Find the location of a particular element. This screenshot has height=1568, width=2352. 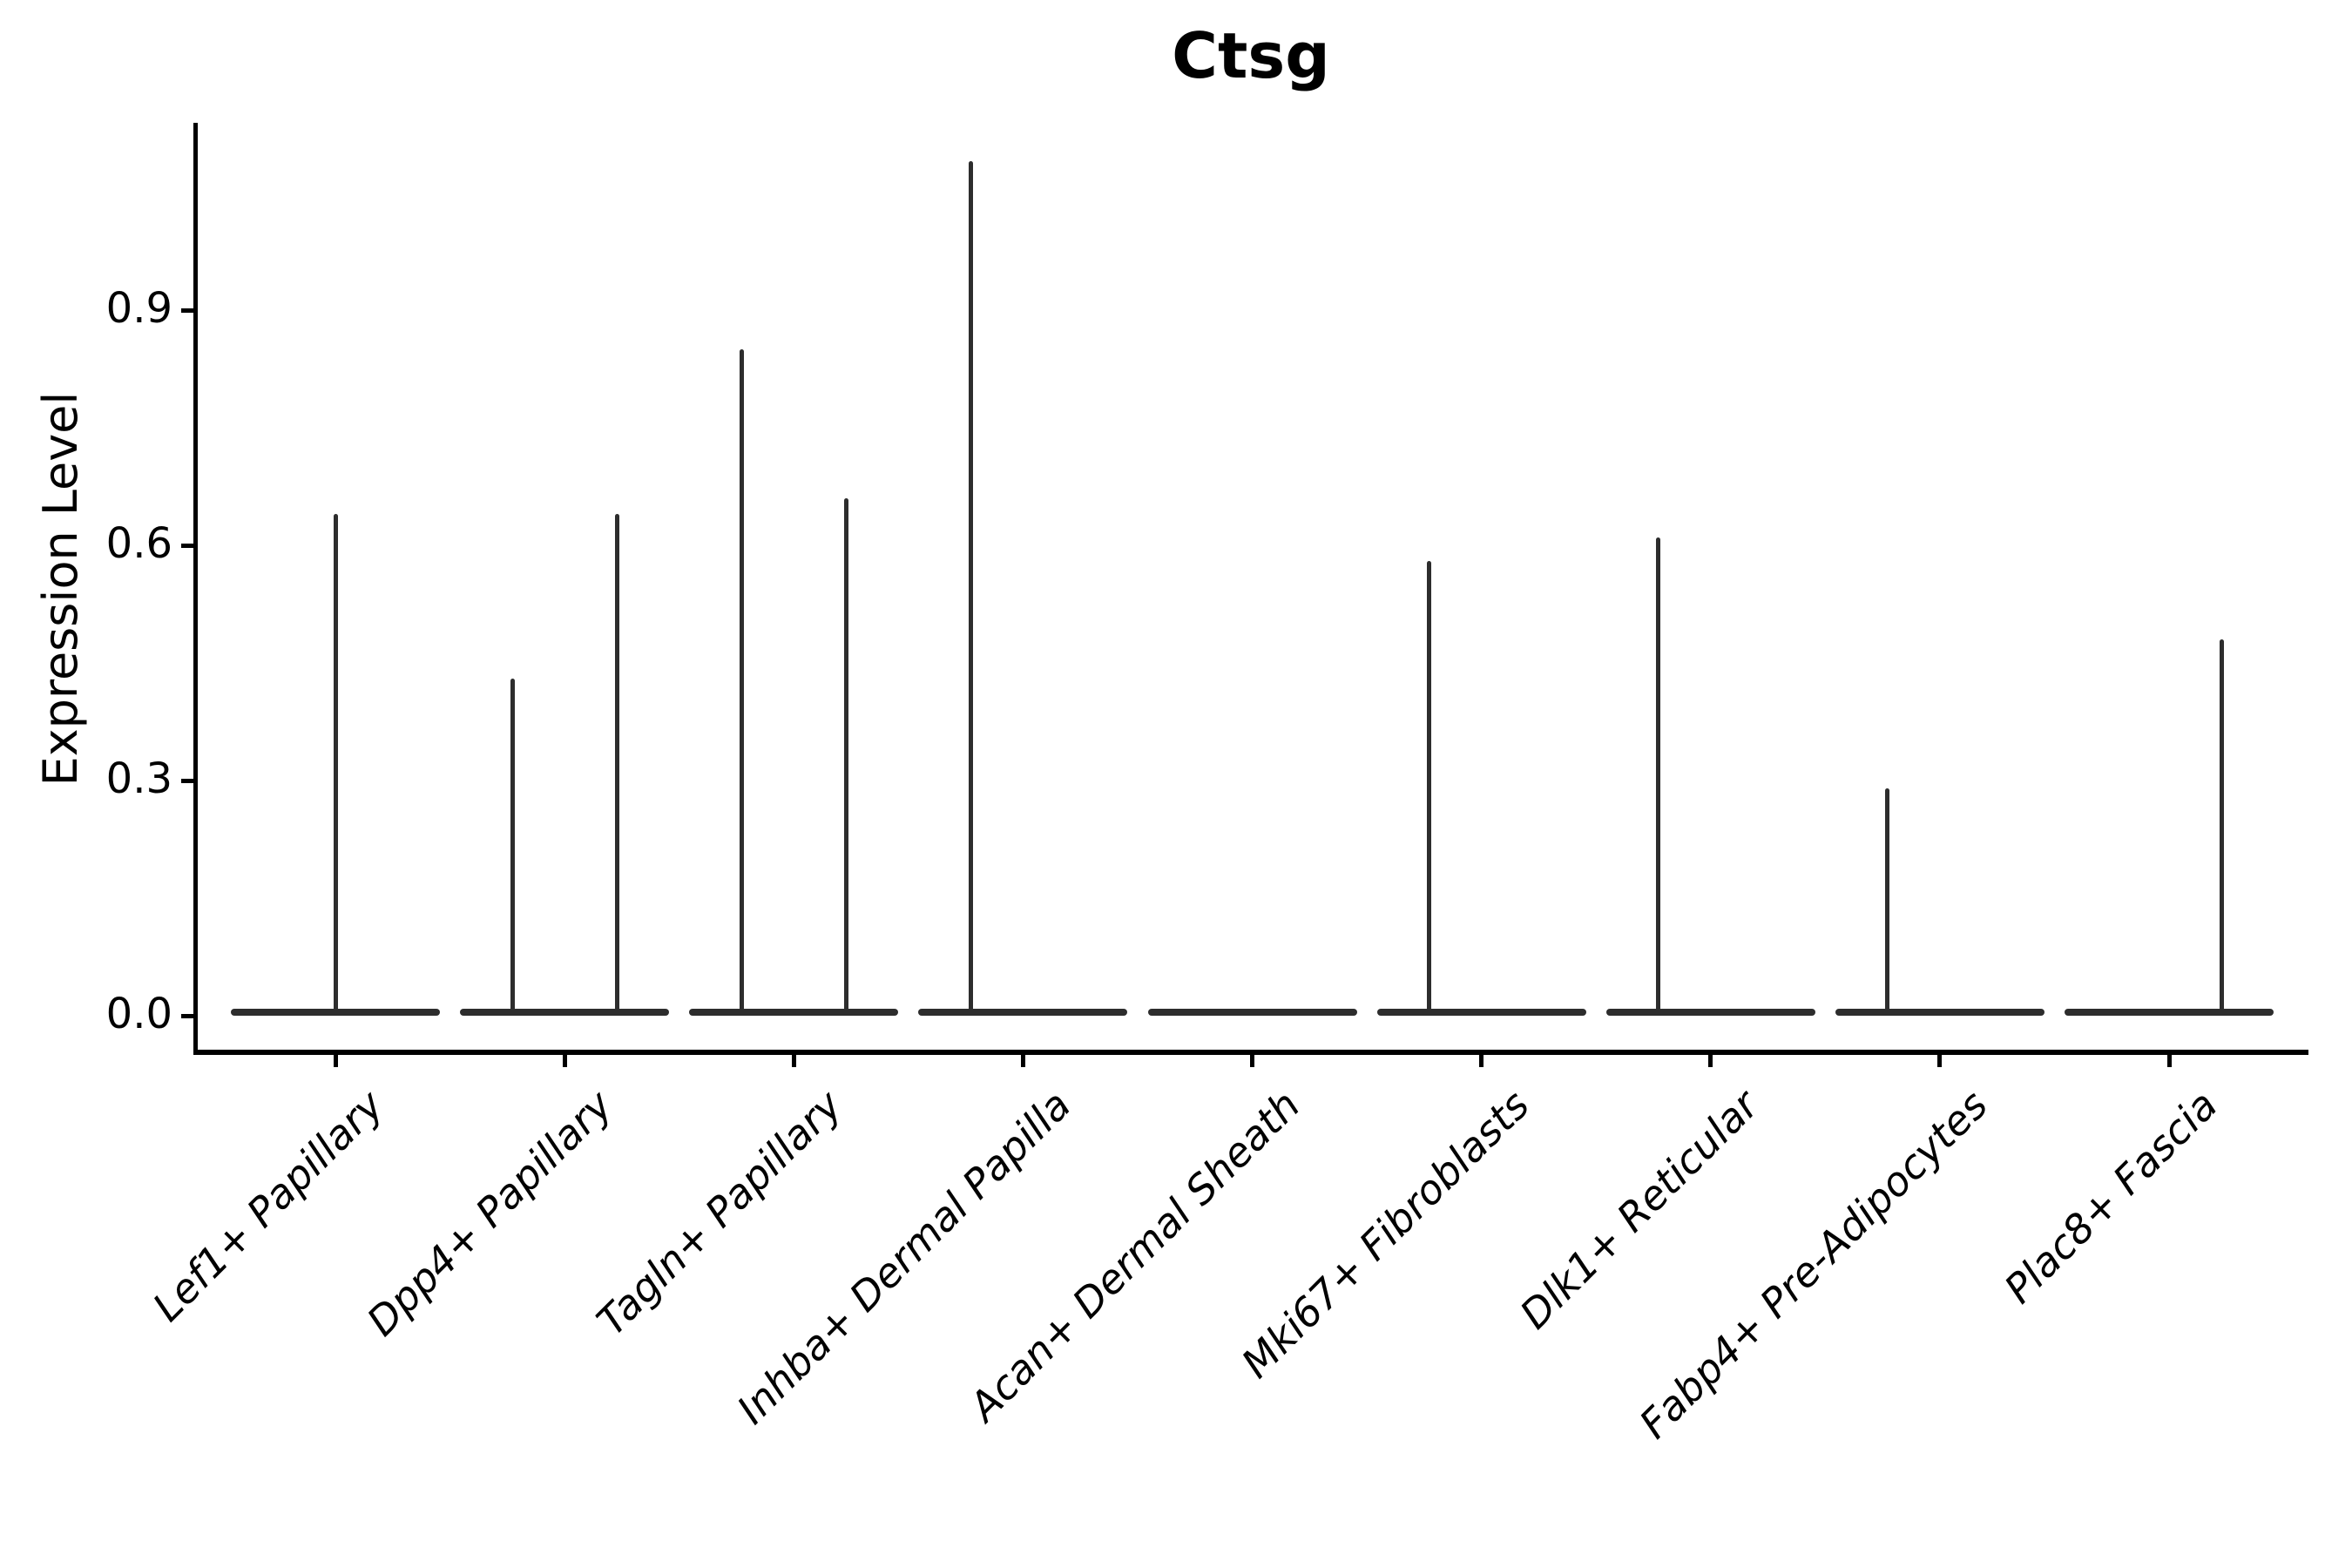

x-category-label: Plac8+ Fascia is located at coordinates (2110, 1197).